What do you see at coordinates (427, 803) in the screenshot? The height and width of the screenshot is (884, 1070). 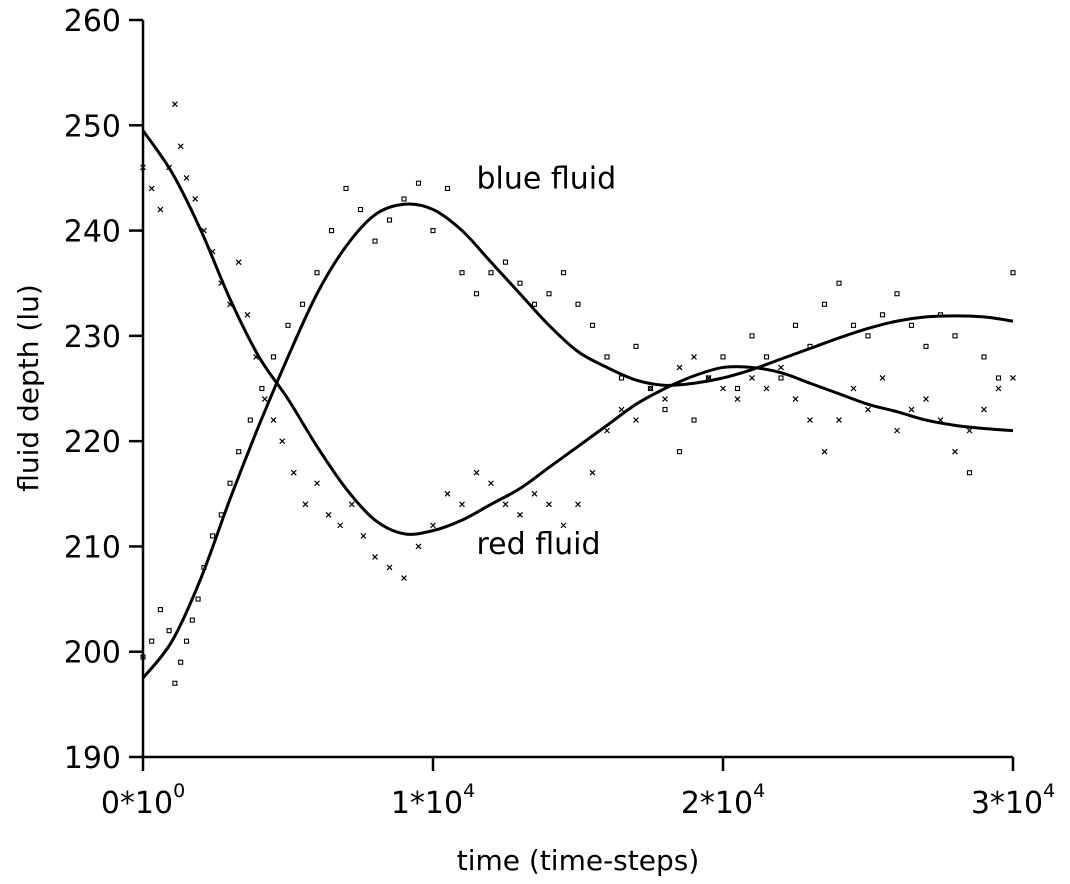 I see `x-tick-mantissa: 1*10` at bounding box center [427, 803].